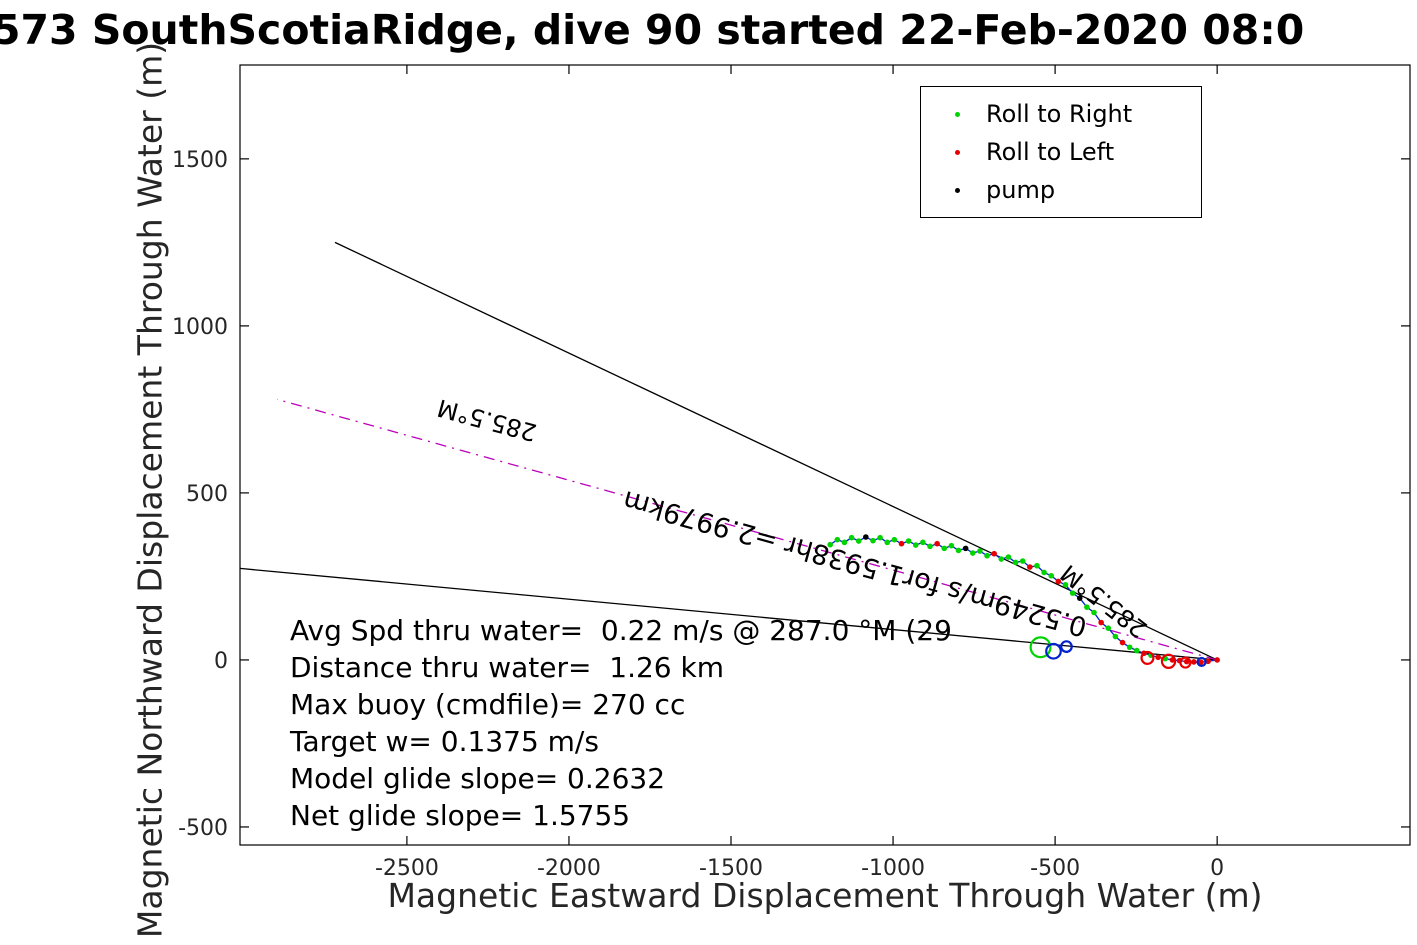  Describe the element at coordinates (1055, 868) in the screenshot. I see `x-tick-label: -500` at that location.